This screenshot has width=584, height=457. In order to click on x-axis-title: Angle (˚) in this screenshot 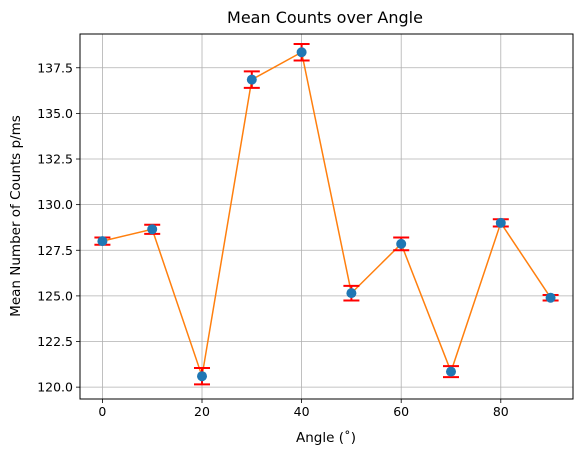, I will do `click(326, 437)`.